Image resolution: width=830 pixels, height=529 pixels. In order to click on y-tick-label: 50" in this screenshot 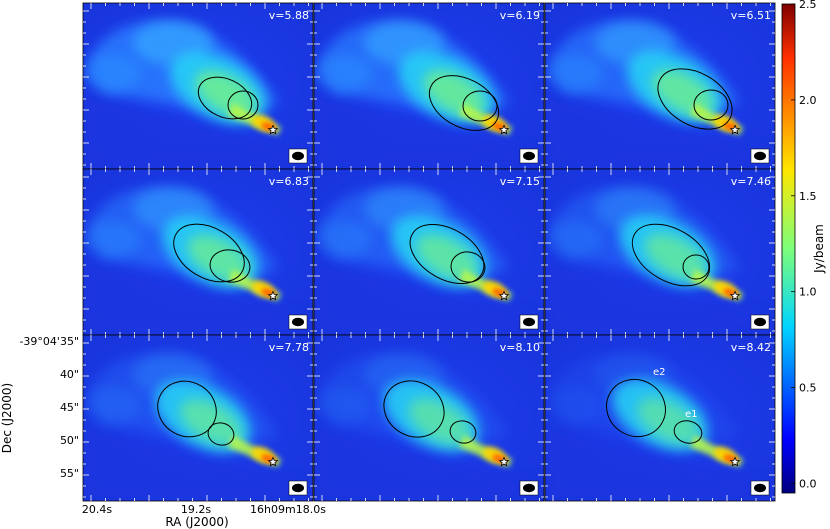, I will do `click(69, 440)`.